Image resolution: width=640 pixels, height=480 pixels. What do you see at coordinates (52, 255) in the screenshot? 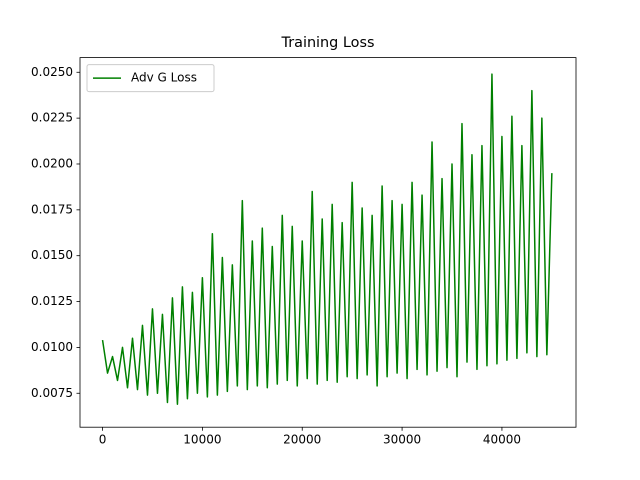
I see `y-tick-label: 0.0150` at bounding box center [52, 255].